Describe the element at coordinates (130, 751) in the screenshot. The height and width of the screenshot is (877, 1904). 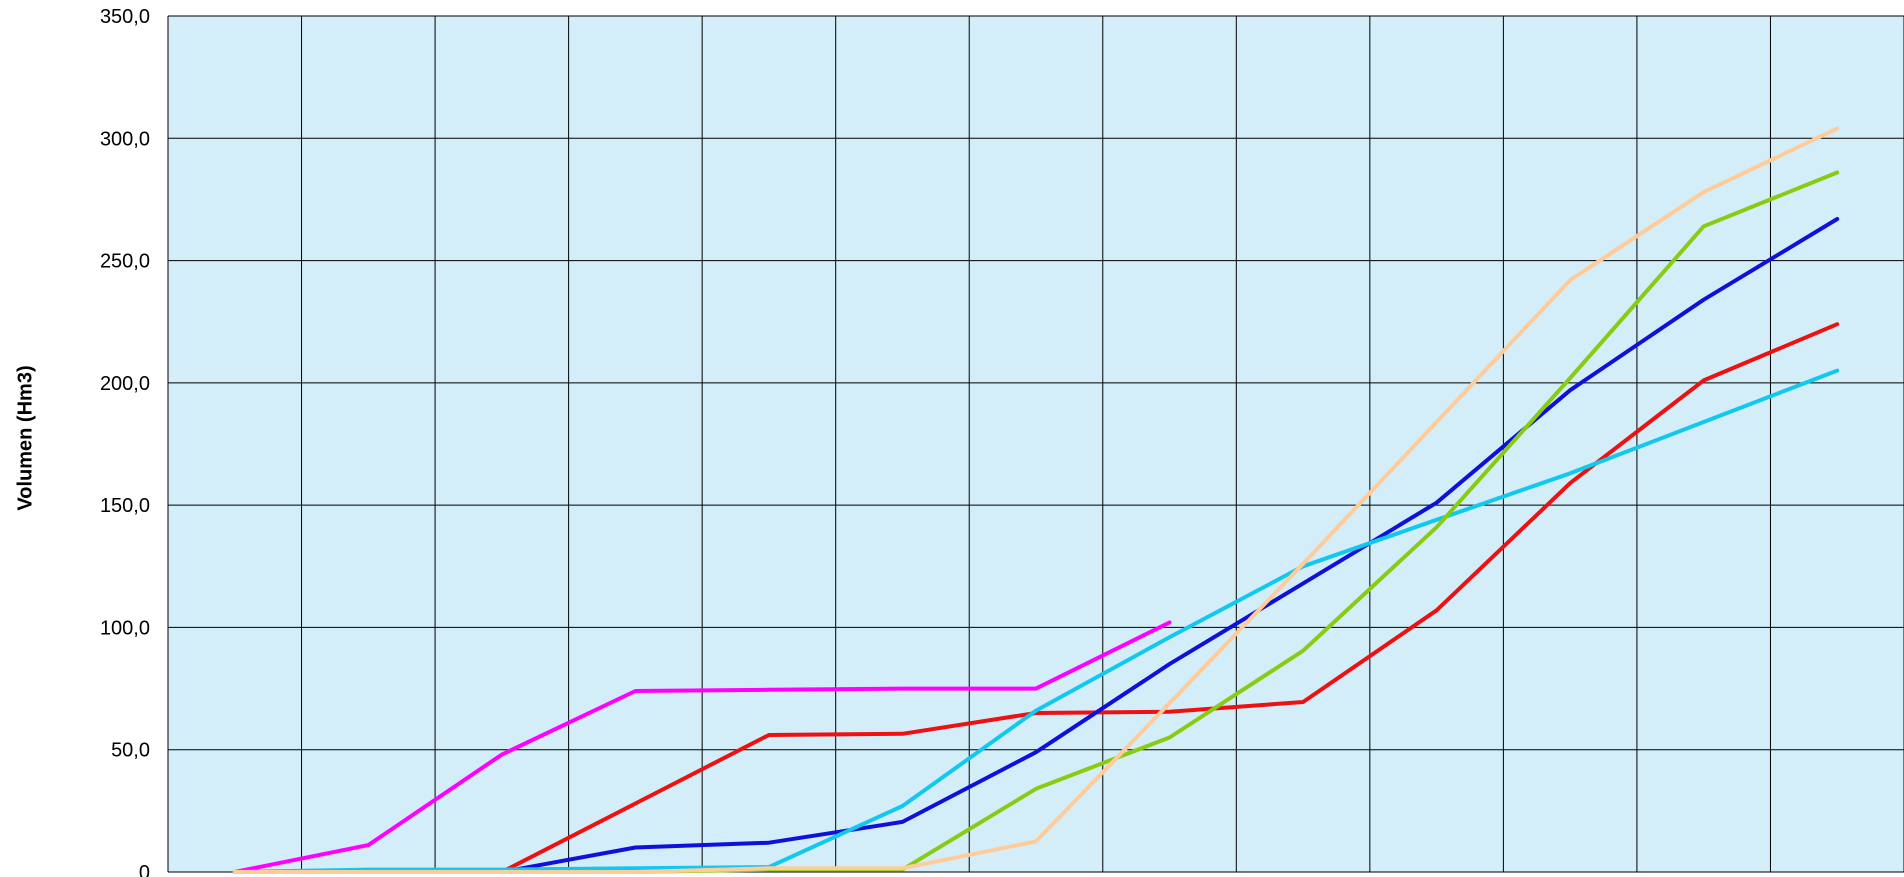
I see `y-tick-label: 50,0` at that location.